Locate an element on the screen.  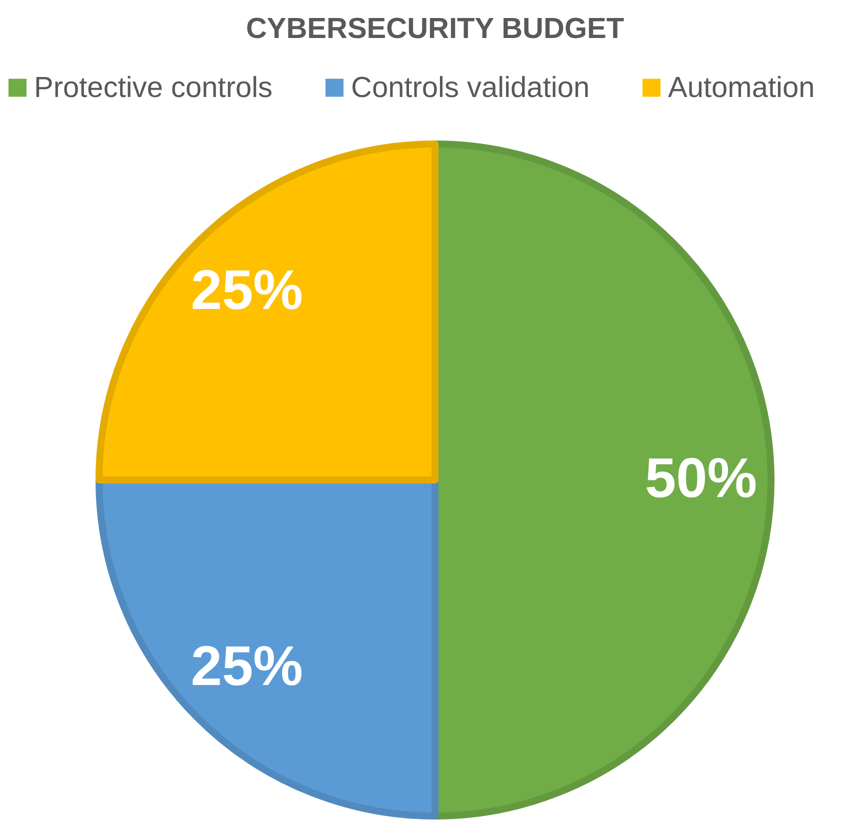
legend-label: Automation is located at coordinates (741, 88).